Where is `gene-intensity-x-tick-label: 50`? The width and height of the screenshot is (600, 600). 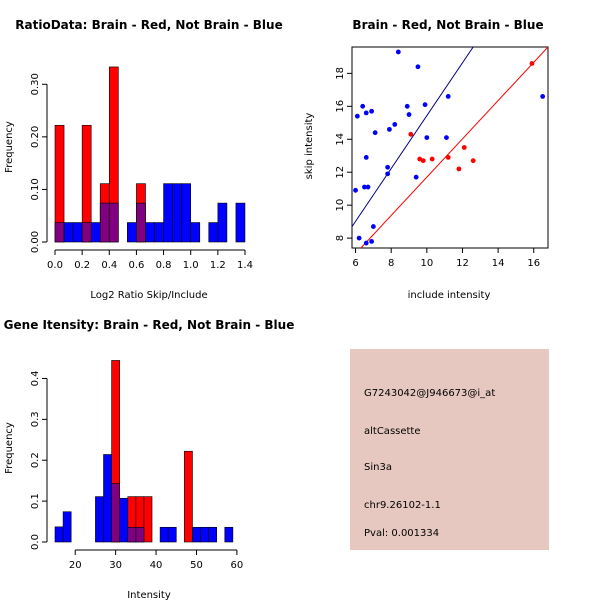
gene-intensity-x-tick-label: 50 is located at coordinates (196, 565).